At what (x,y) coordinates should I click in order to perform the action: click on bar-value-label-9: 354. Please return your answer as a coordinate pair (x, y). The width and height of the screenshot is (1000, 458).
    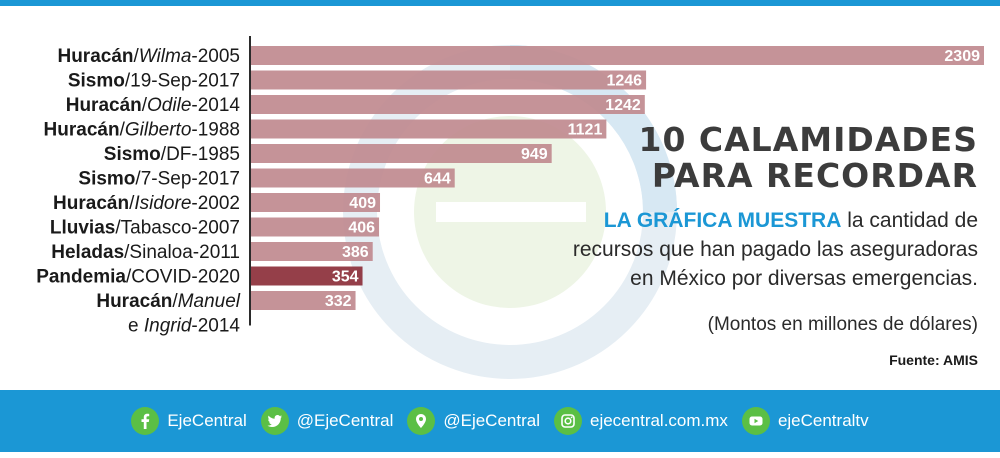
    Looking at the image, I should click on (345, 277).